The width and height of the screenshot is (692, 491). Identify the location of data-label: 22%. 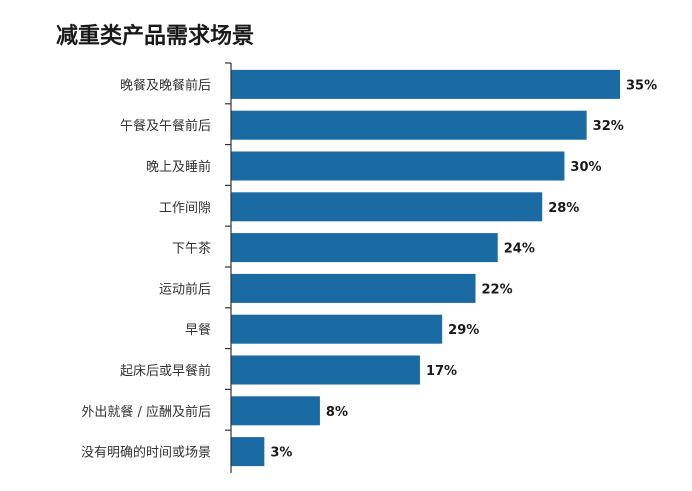
(497, 289).